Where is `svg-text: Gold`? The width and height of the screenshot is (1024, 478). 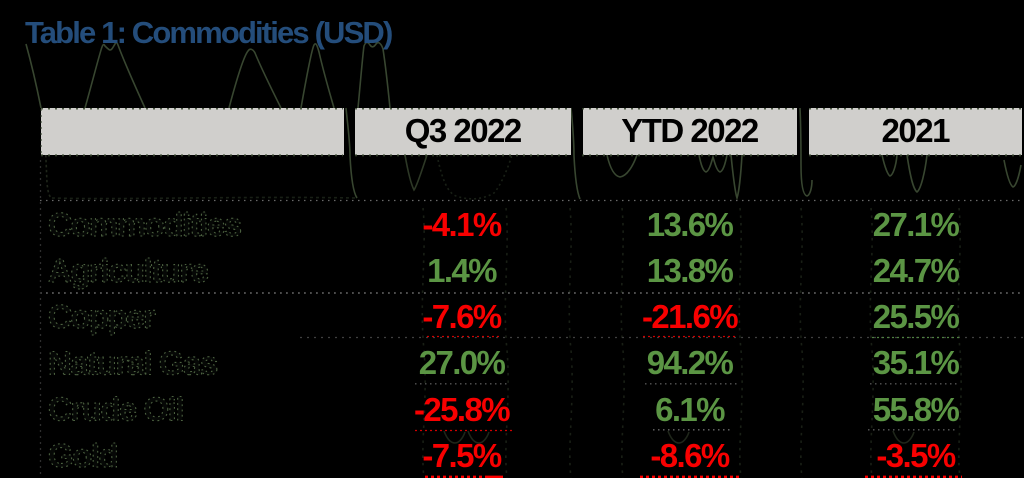
svg-text: Gold is located at coordinates (82, 455).